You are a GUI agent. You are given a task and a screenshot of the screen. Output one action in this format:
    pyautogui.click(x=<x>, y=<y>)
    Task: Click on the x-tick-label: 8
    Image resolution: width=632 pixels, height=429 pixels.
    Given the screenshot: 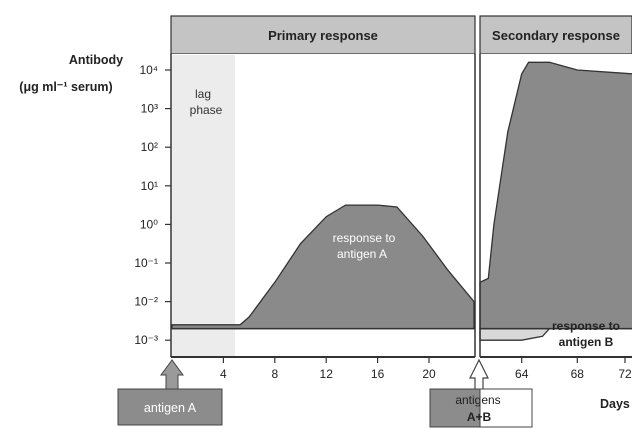 What is the action you would take?
    pyautogui.click(x=274, y=374)
    